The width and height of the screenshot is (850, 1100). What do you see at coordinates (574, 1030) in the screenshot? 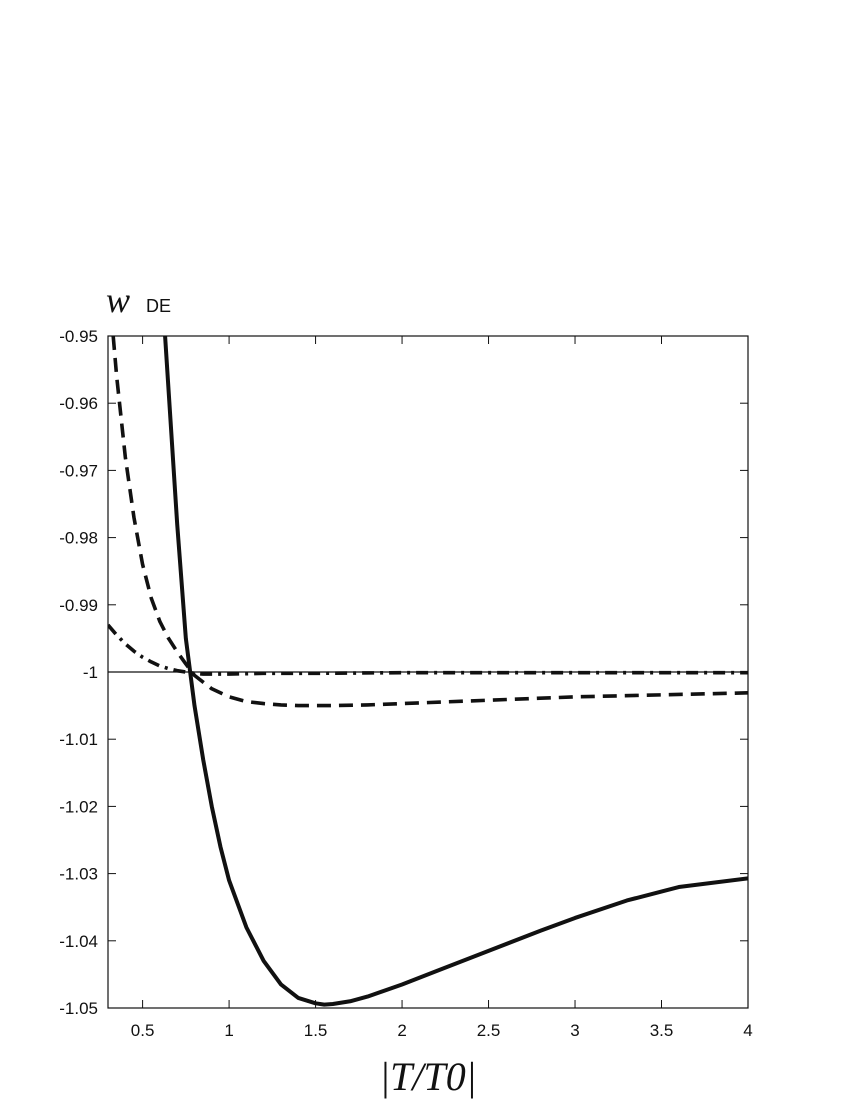
I see `x-tick-label: 3` at bounding box center [574, 1030].